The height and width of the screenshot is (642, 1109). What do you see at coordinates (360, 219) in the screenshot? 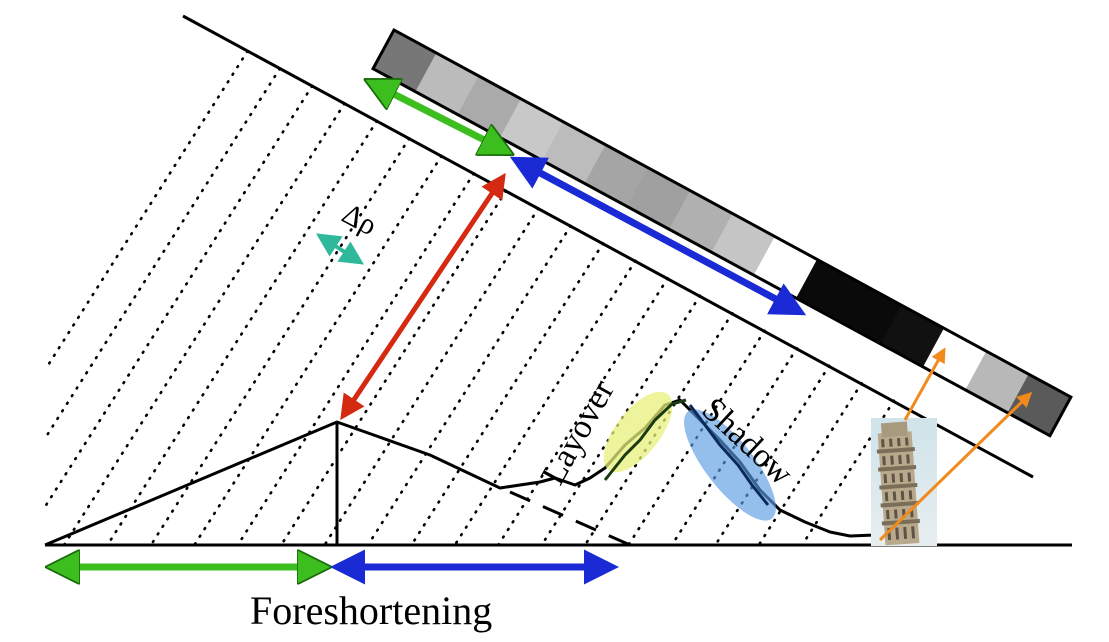
I see `delta-rho-label: Δρ` at bounding box center [360, 219].